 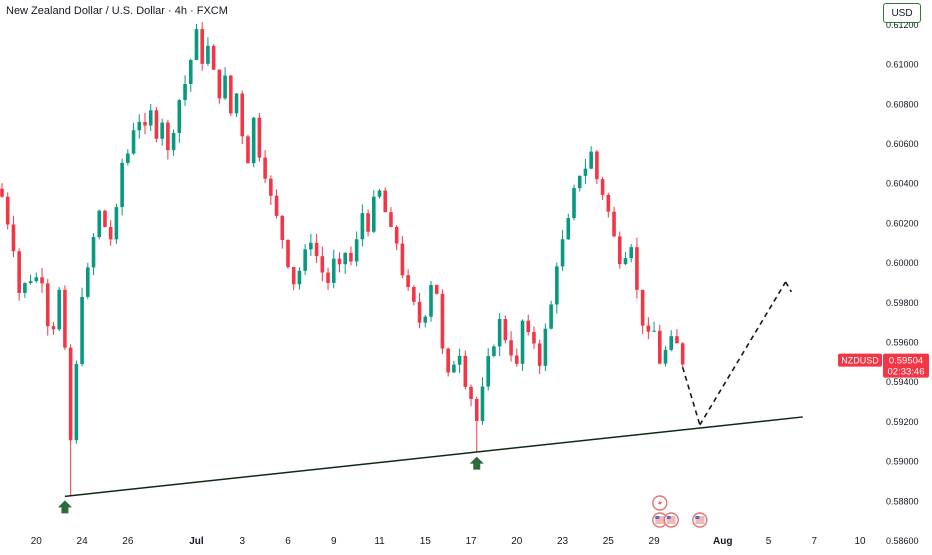 What do you see at coordinates (433, 457) in the screenshot?
I see `support-trendline` at bounding box center [433, 457].